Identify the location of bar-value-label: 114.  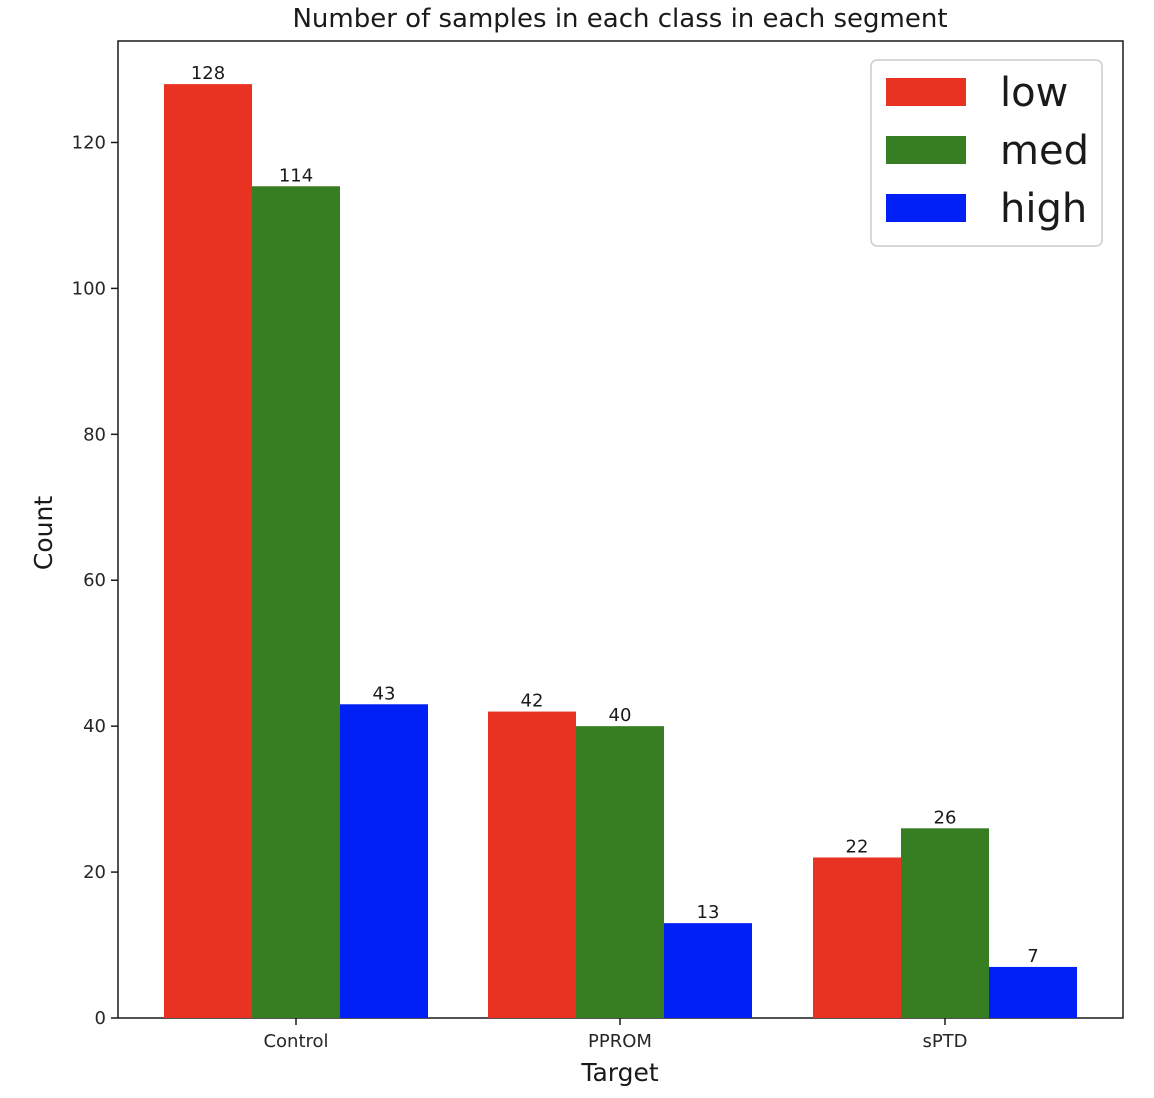
(296, 175).